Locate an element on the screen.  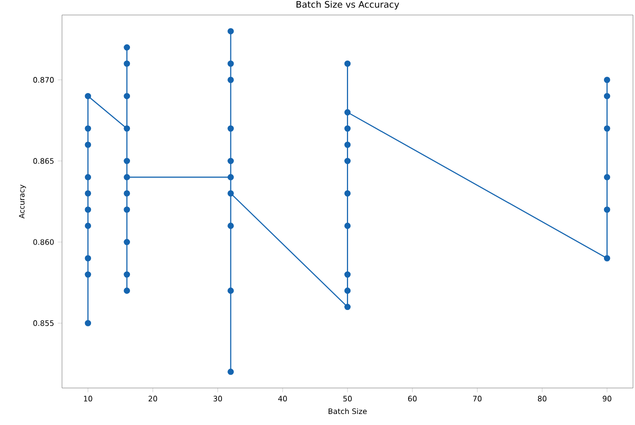
chart-title: Batch Size vs Accuracy is located at coordinates (348, 5).